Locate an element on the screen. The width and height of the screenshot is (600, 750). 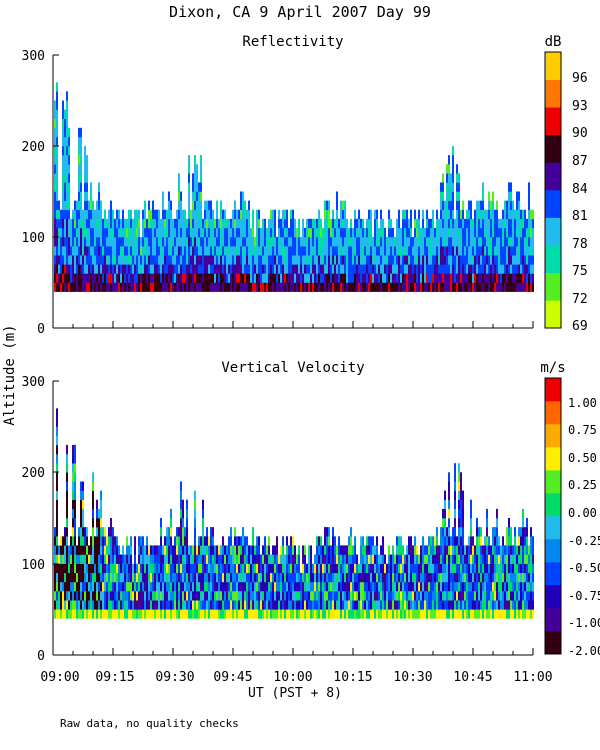
cb2-label-3: -0.50 is located at coordinates (584, 568).